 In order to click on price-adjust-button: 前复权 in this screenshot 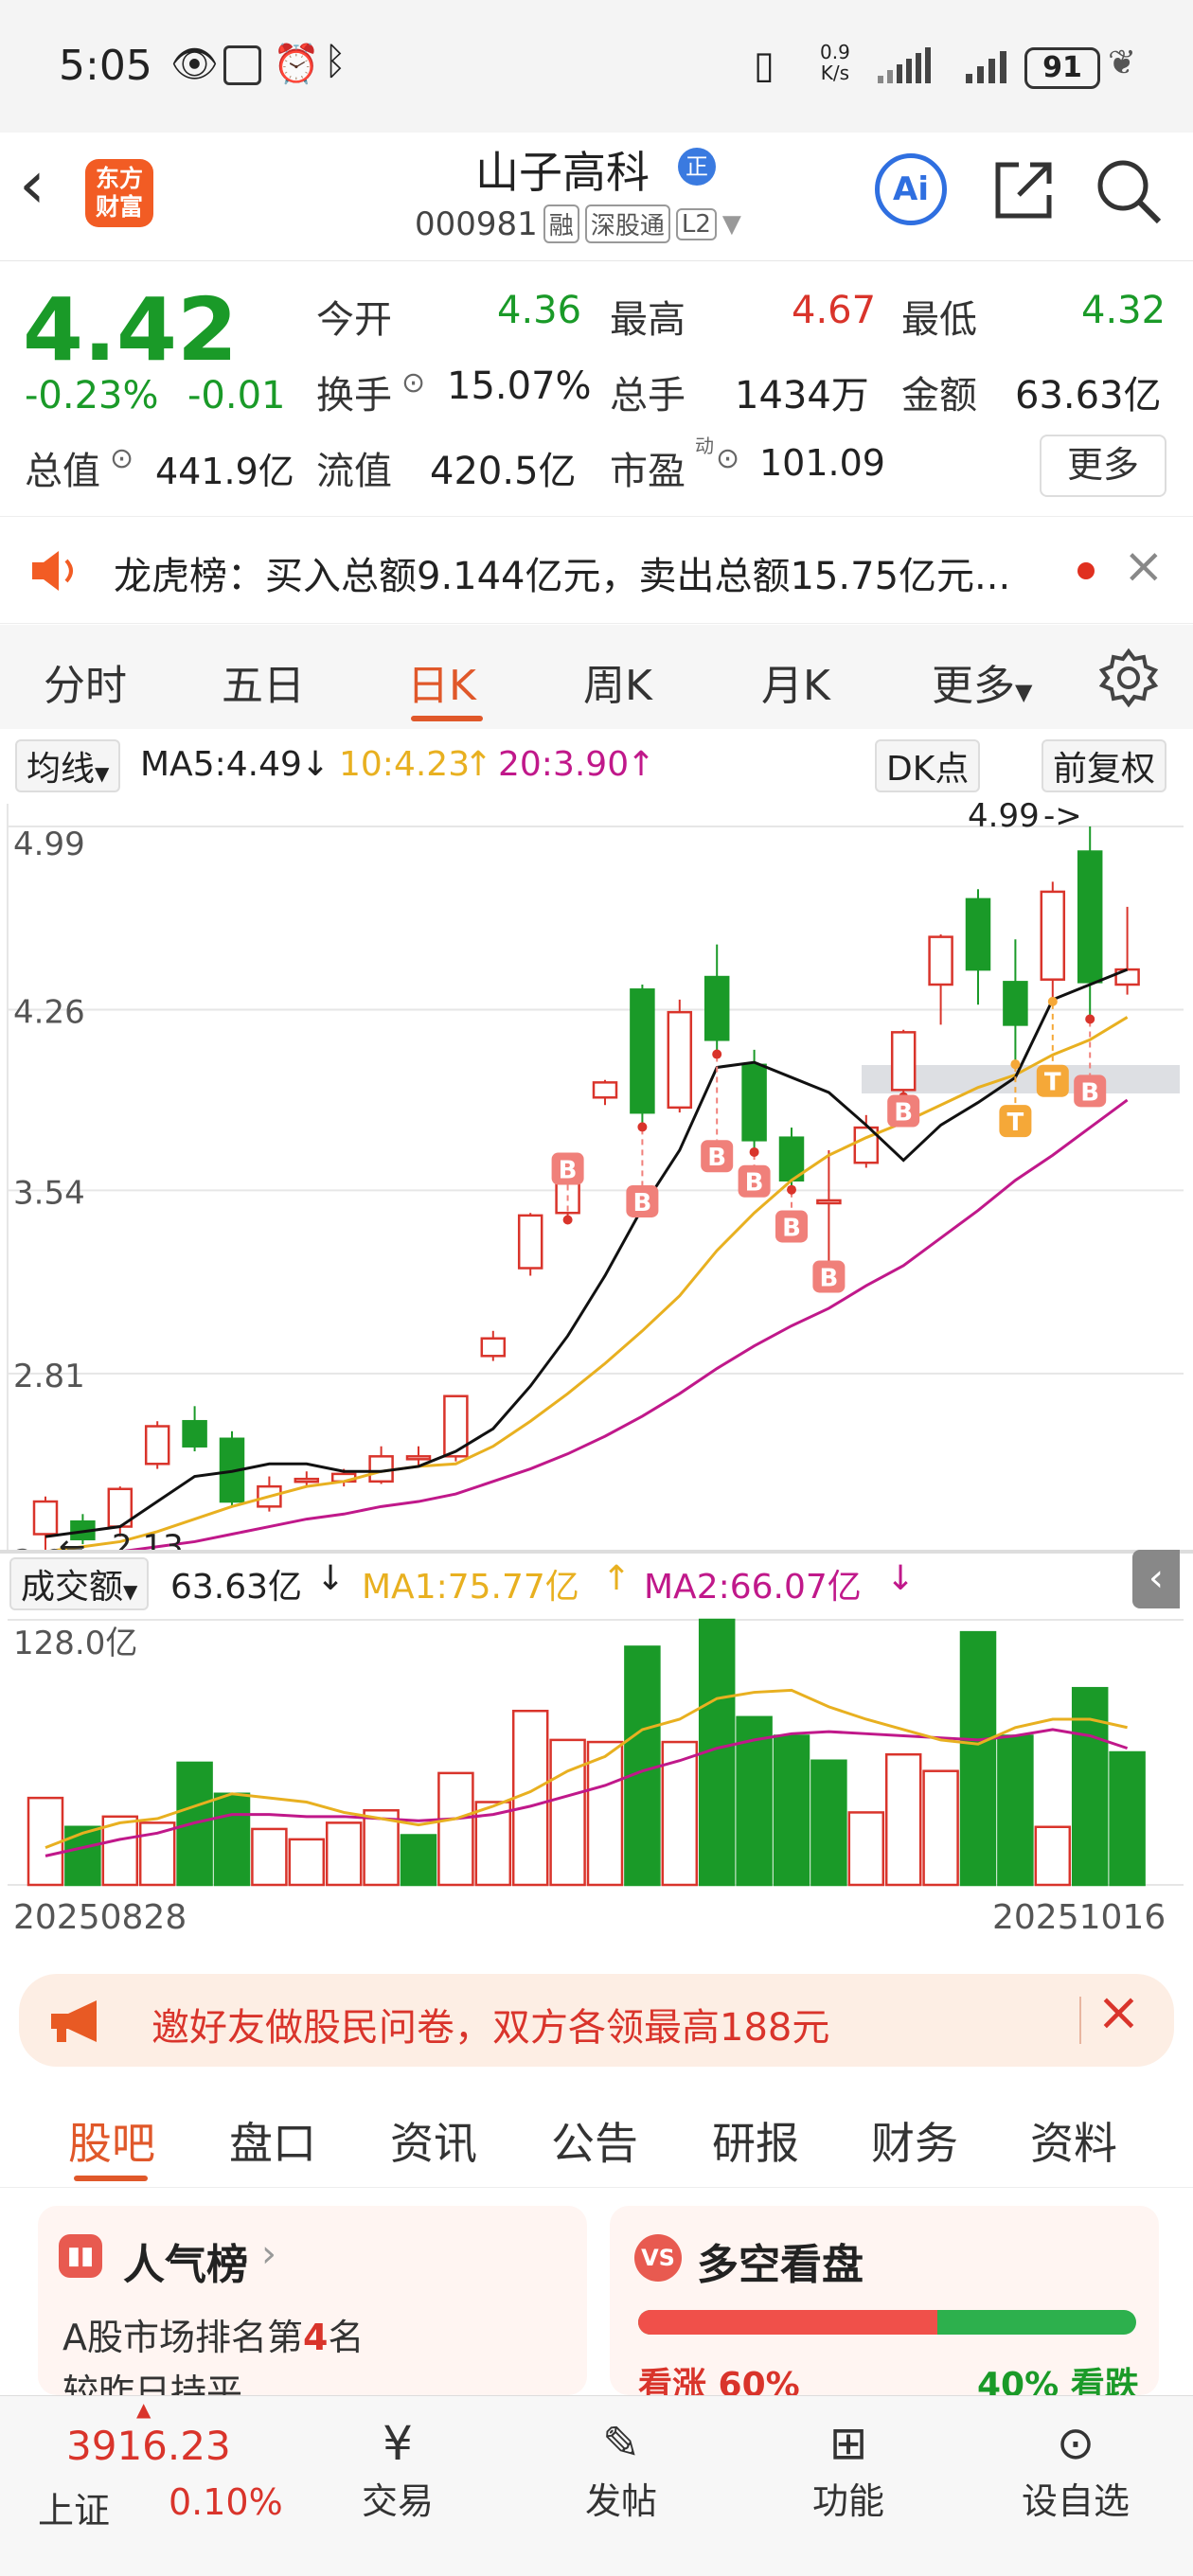, I will do `click(1104, 766)`.